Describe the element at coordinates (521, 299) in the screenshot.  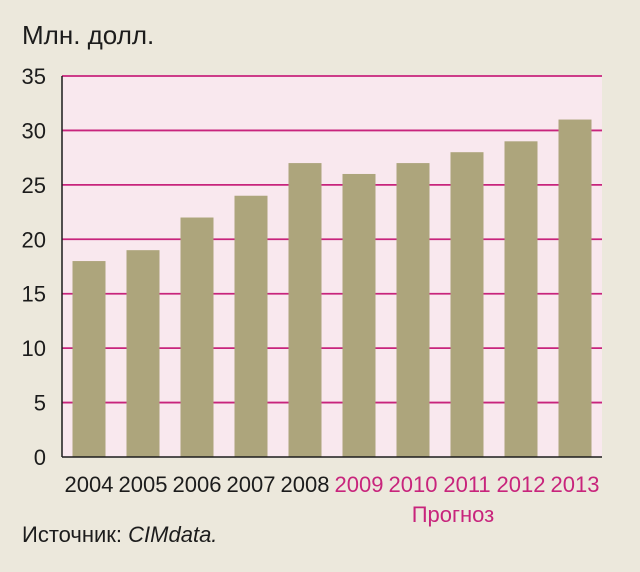
I see `bar-2012` at that location.